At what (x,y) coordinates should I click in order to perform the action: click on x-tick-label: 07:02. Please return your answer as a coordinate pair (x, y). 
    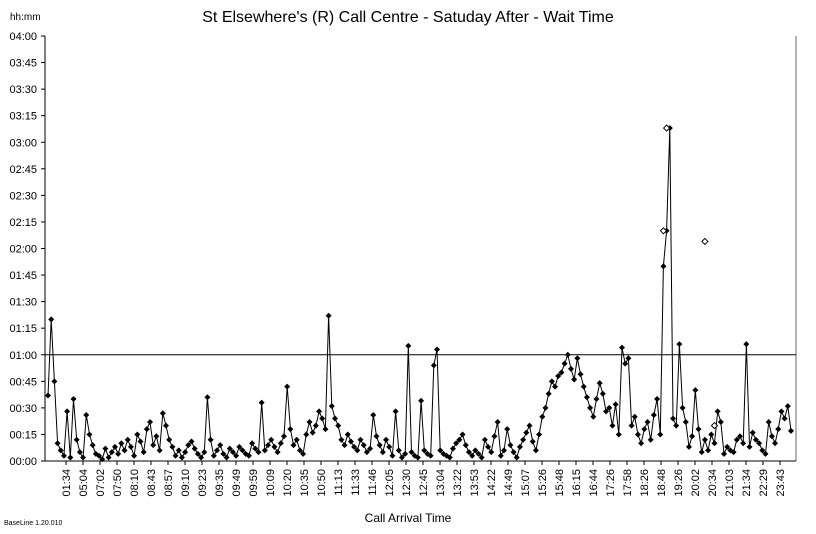
    Looking at the image, I should click on (101, 483).